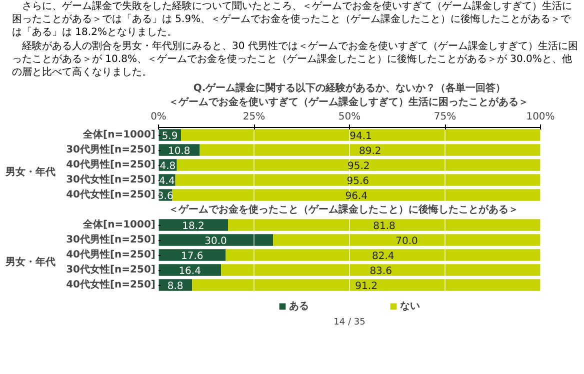  I want to click on text: 14 / 35, so click(350, 323).